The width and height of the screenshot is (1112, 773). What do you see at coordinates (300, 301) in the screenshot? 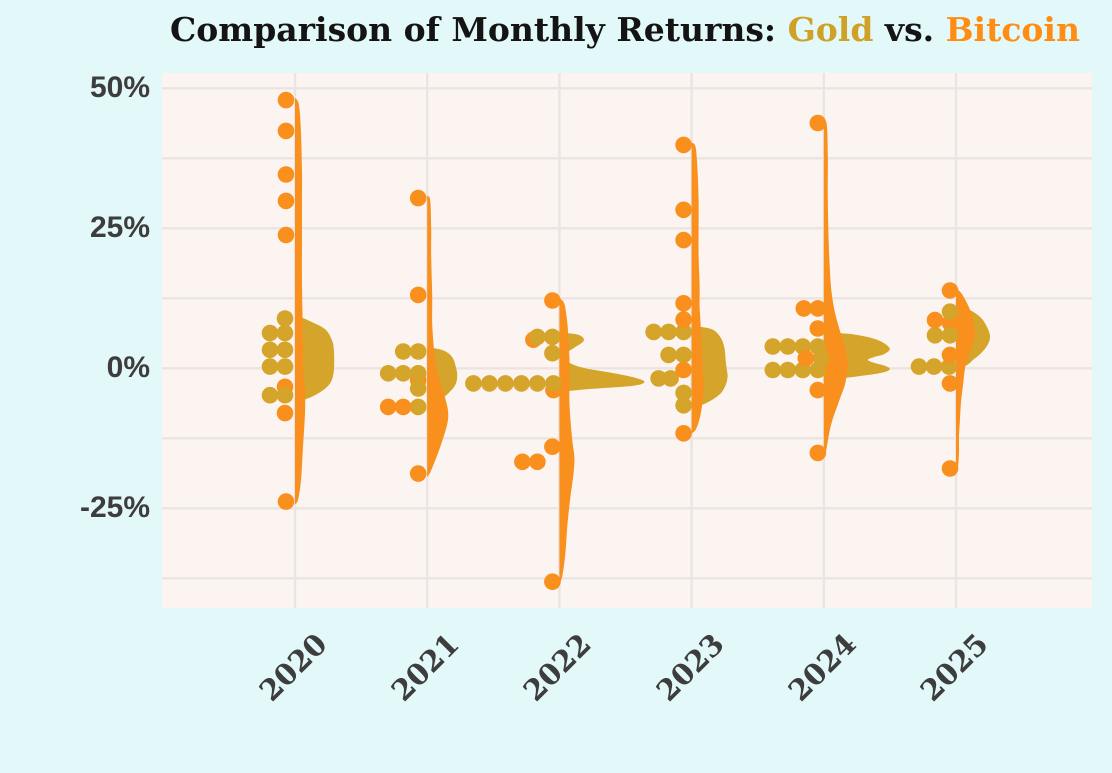
I see `violin-bitcoin-2020` at bounding box center [300, 301].